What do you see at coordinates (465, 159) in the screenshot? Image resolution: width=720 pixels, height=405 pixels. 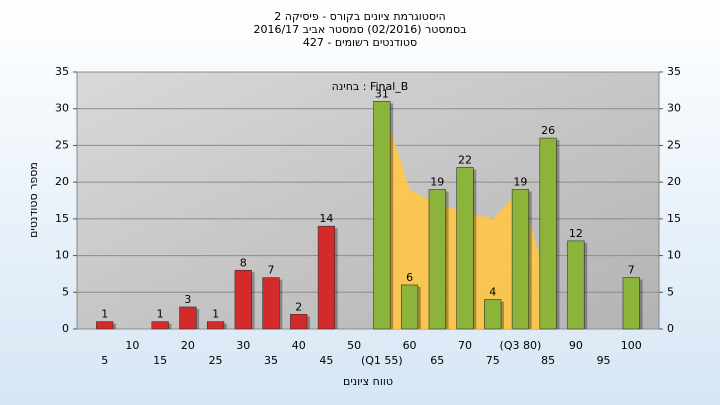 I see `data-label: 22` at bounding box center [465, 159].